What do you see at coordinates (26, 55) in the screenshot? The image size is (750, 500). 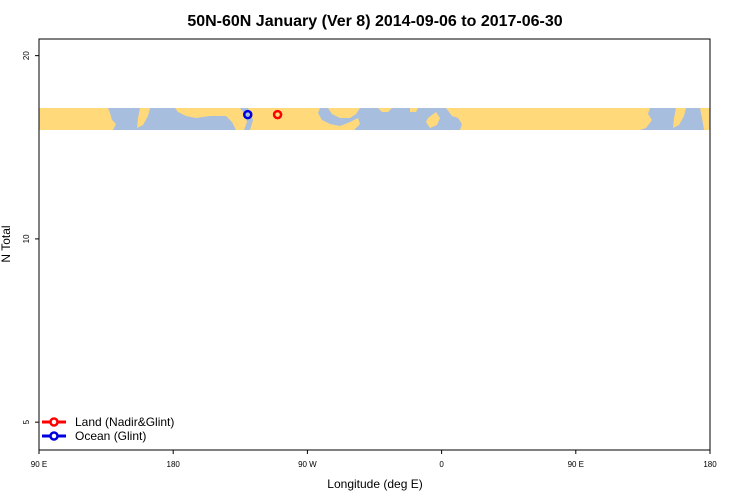 I see `y-tick-label: 20` at bounding box center [26, 55].